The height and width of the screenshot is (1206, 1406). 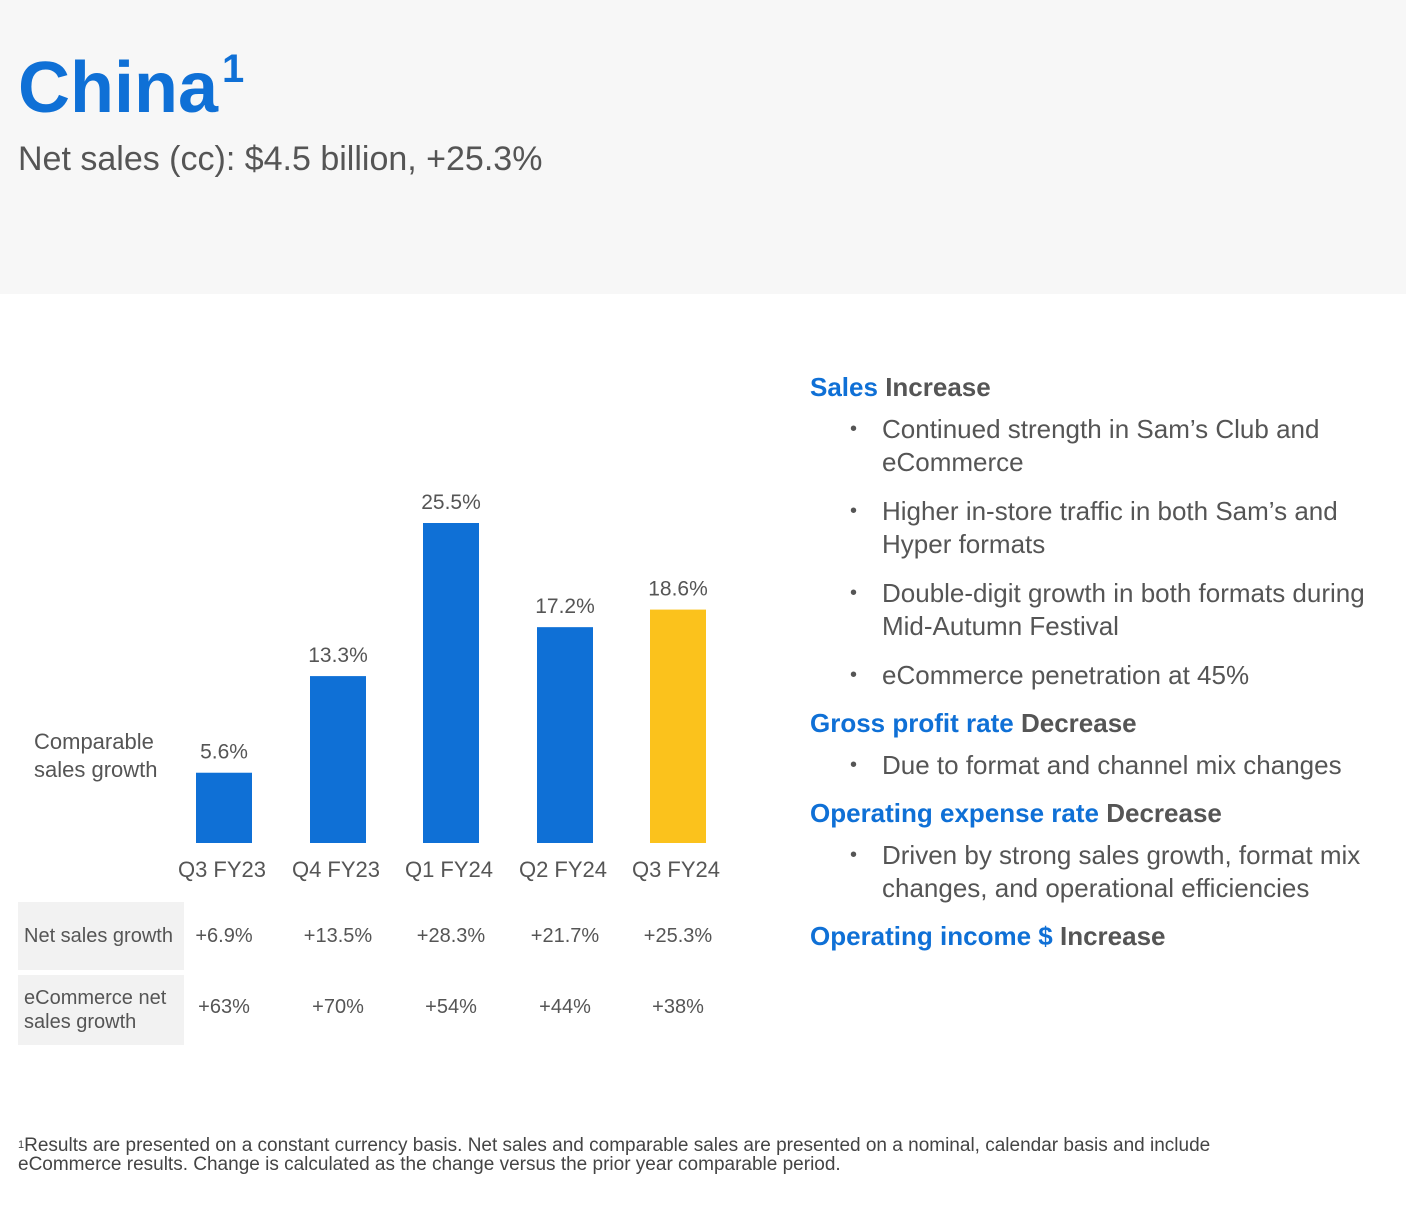 What do you see at coordinates (565, 1007) in the screenshot?
I see `table-cell: +44%` at bounding box center [565, 1007].